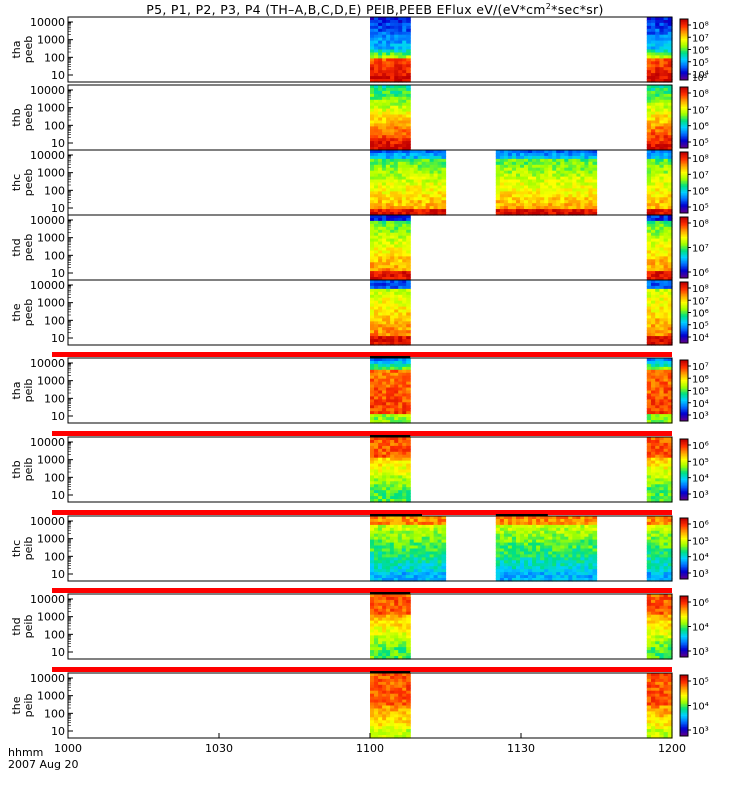  I want to click on colorbar-label: 10⁶, so click(700, 51).